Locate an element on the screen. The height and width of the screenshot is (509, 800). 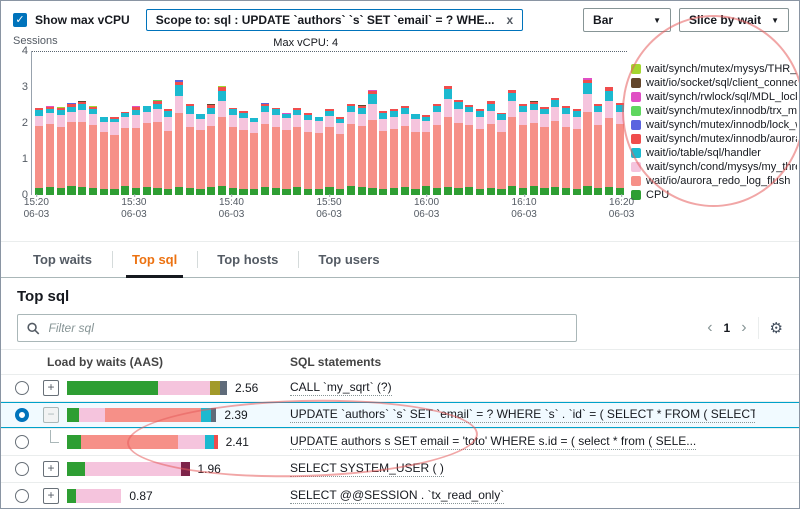
legend-item: wait/synch/mutex/mysys/THR_LOCK::mu is located at coordinates (714, 69).